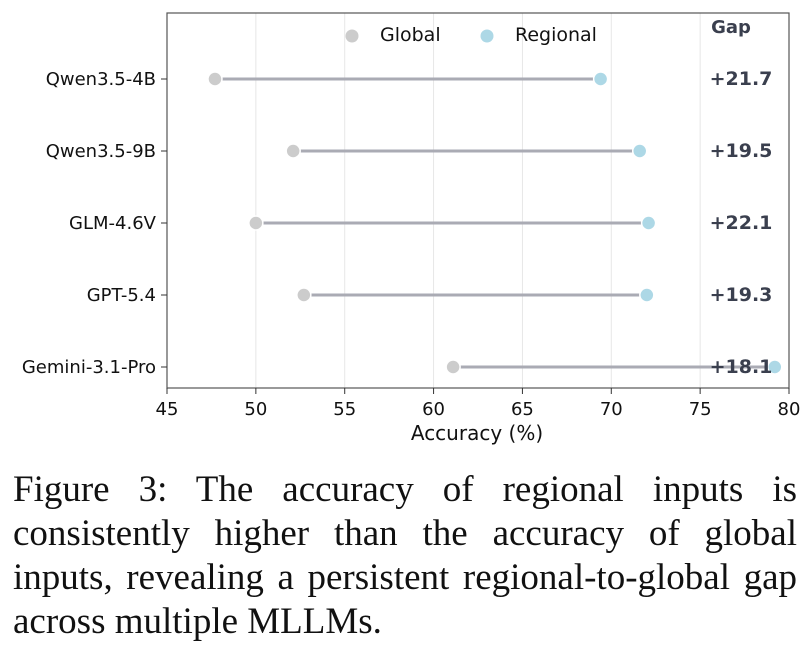  What do you see at coordinates (731, 27) in the screenshot?
I see `gap-header: Gap` at bounding box center [731, 27].